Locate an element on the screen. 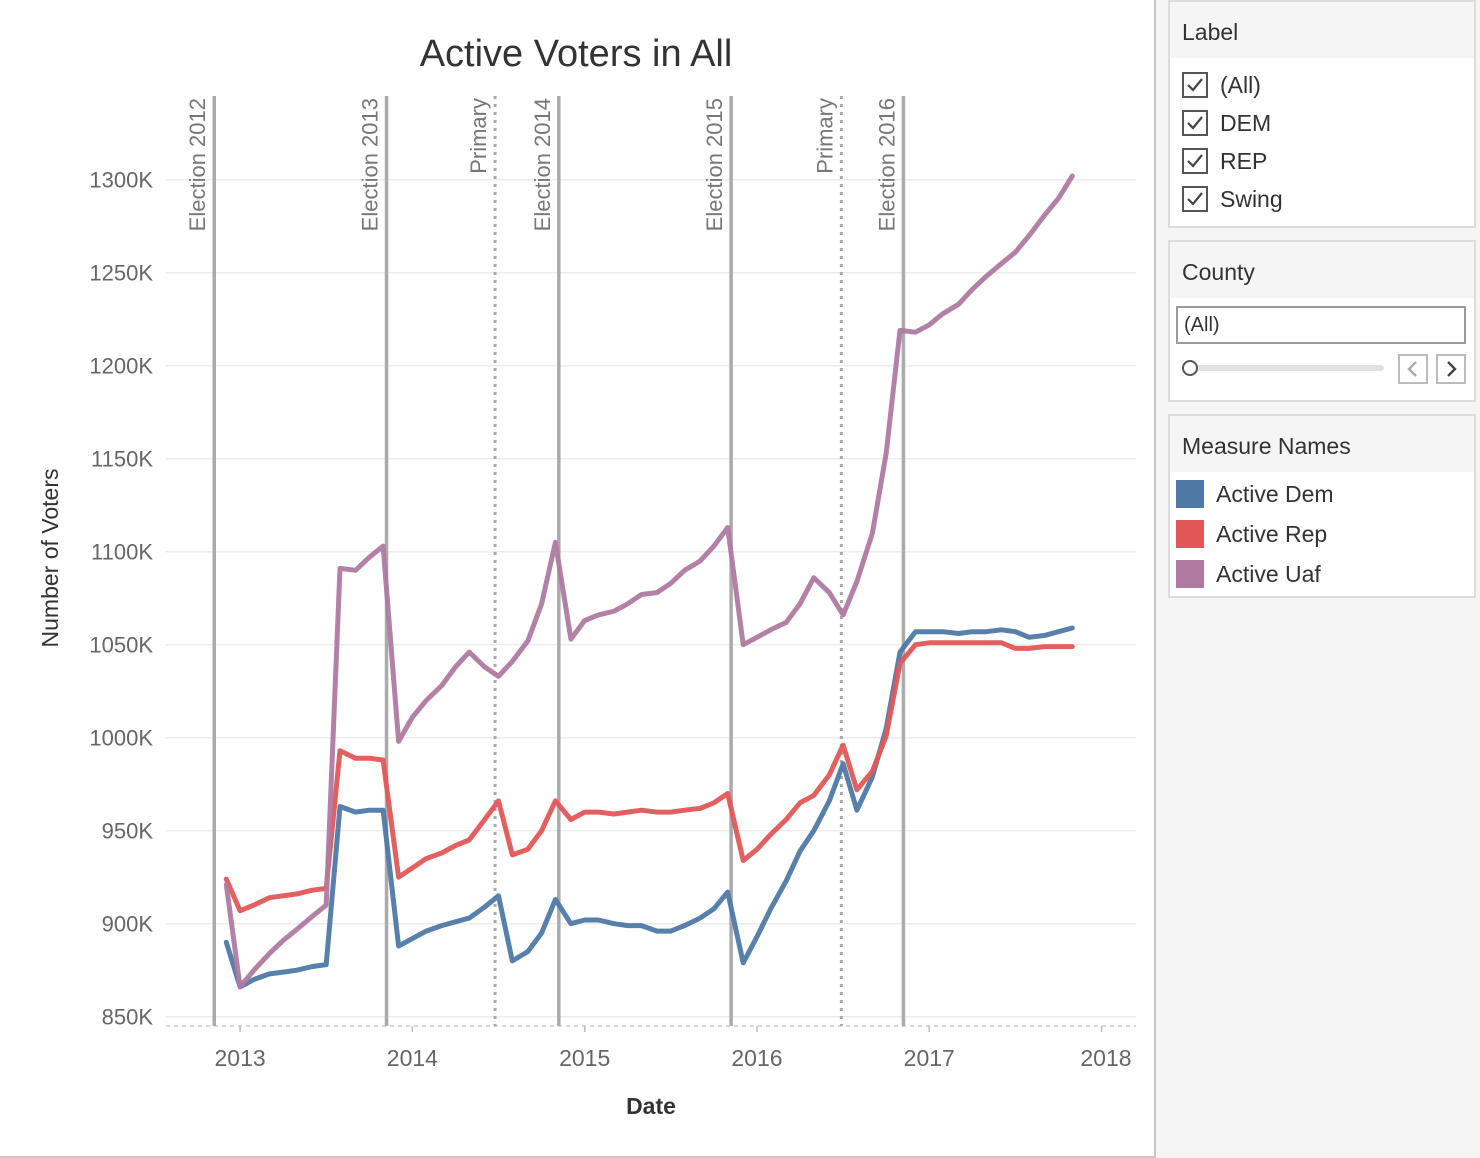 This screenshot has height=1158, width=1480. legend-item-active-dem: Active Dem is located at coordinates (1322, 494).